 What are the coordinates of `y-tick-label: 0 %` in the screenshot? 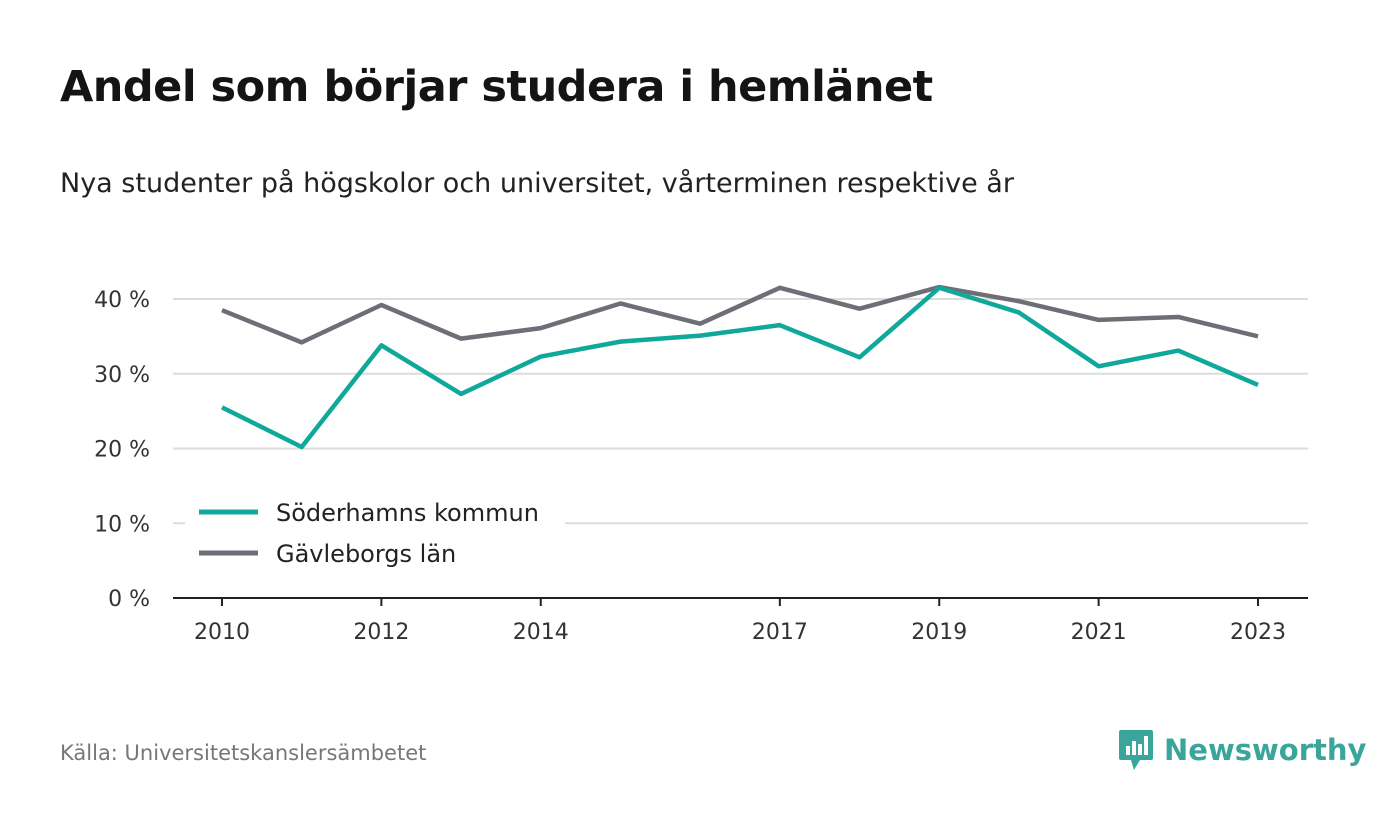 It's located at (129, 599).